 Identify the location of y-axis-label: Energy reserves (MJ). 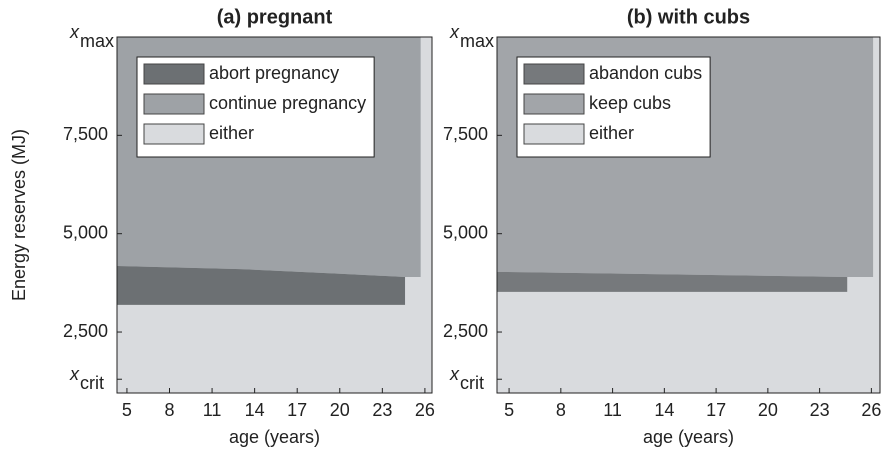
(19, 215).